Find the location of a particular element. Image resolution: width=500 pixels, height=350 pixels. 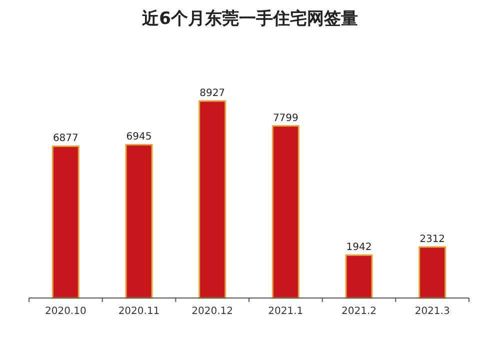

x-tick-label: 2020.10 is located at coordinates (65, 311).